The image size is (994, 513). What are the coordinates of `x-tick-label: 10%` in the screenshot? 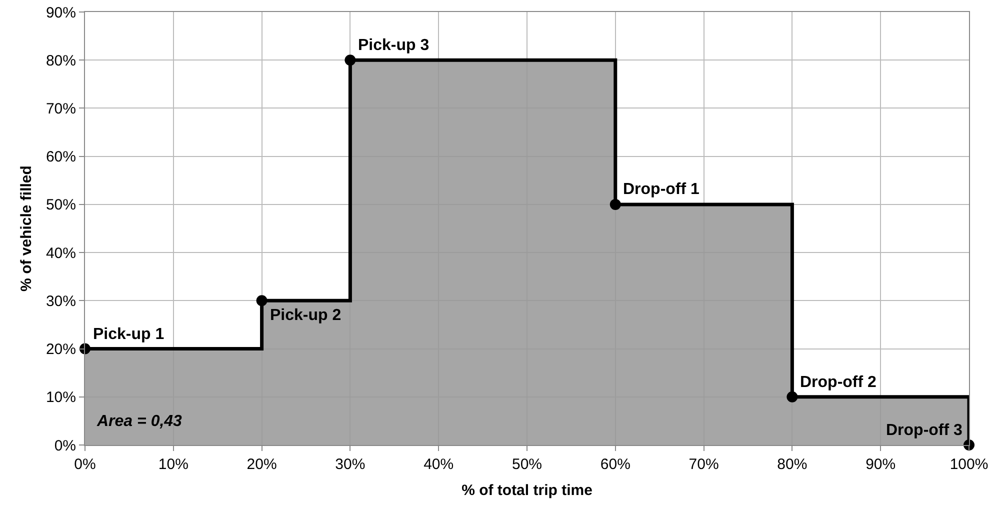 It's located at (173, 464).